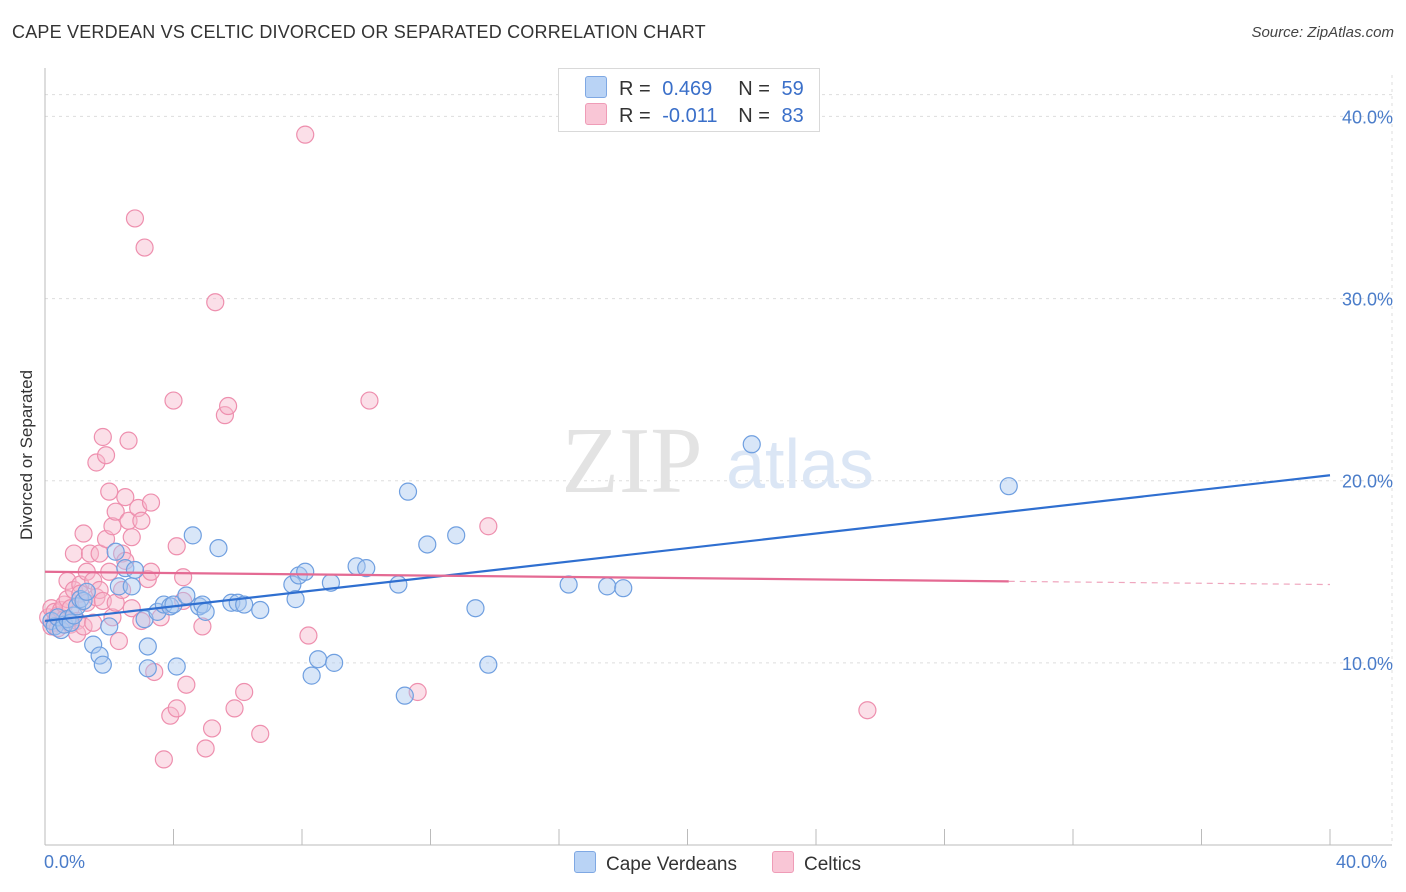 Image resolution: width=1406 pixels, height=892 pixels. I want to click on legend-row-celtic: R = -0.011 N = 83, so click(694, 115).